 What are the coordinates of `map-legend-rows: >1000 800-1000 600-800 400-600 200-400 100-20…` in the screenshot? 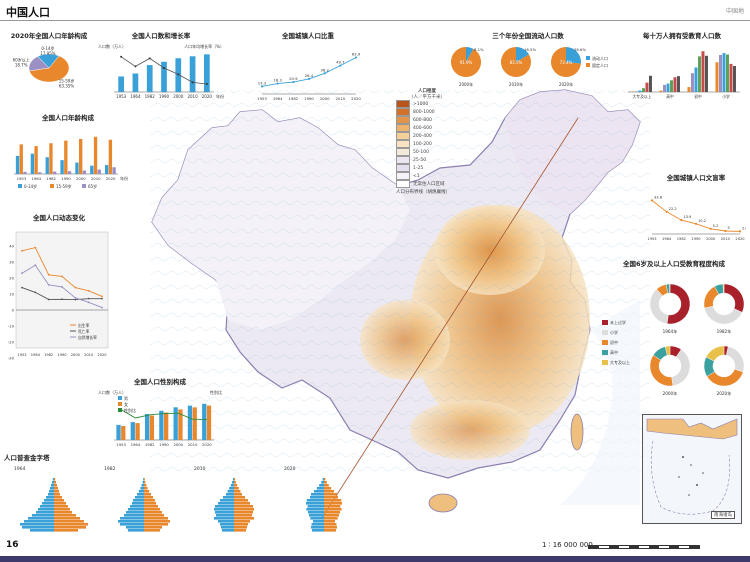 It's located at (427, 144).